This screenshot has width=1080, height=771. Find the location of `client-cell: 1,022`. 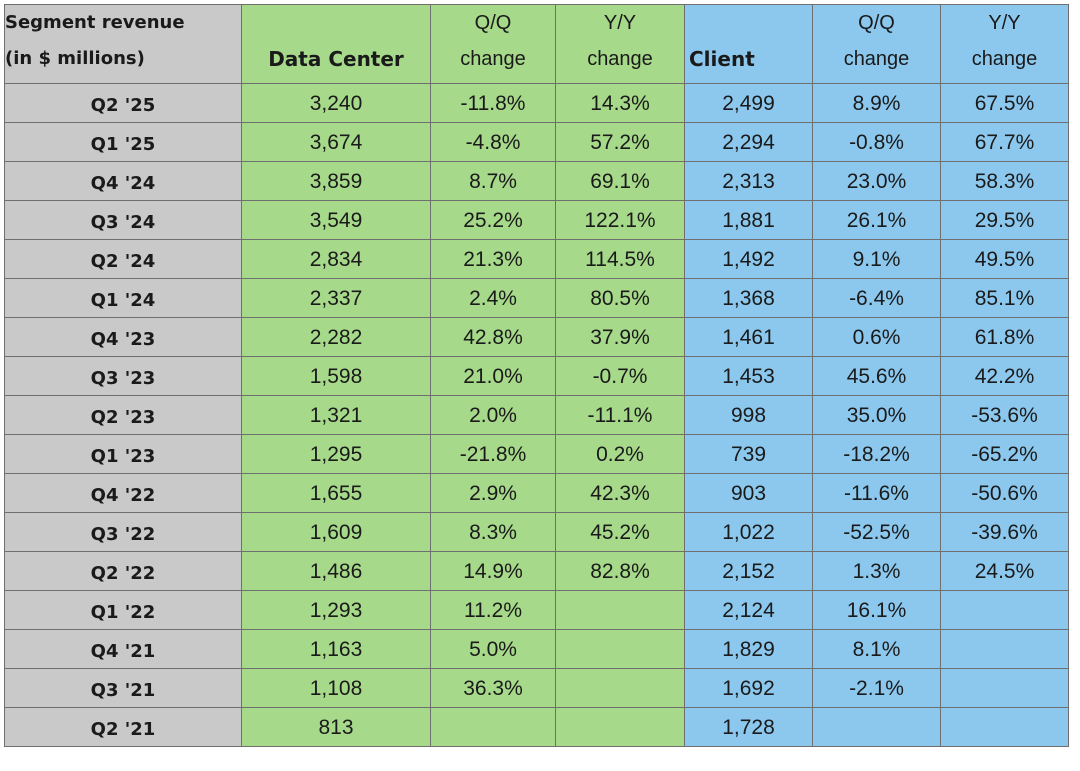

client-cell: 1,022 is located at coordinates (748, 532).